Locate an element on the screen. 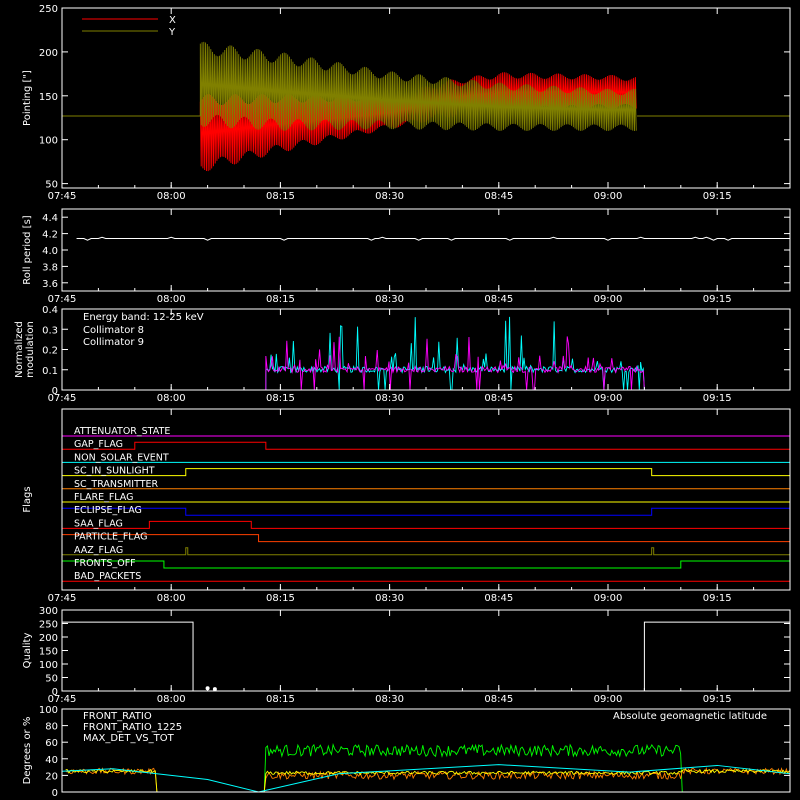 This screenshot has width=800, height=800. quality-xtick-label: 07:45 is located at coordinates (62, 699).